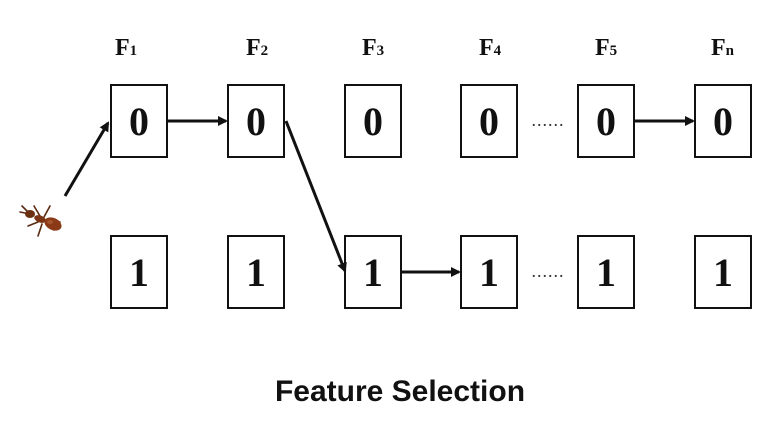 The width and height of the screenshot is (779, 440). I want to click on cell-f4-1-value: 1, so click(489, 272).